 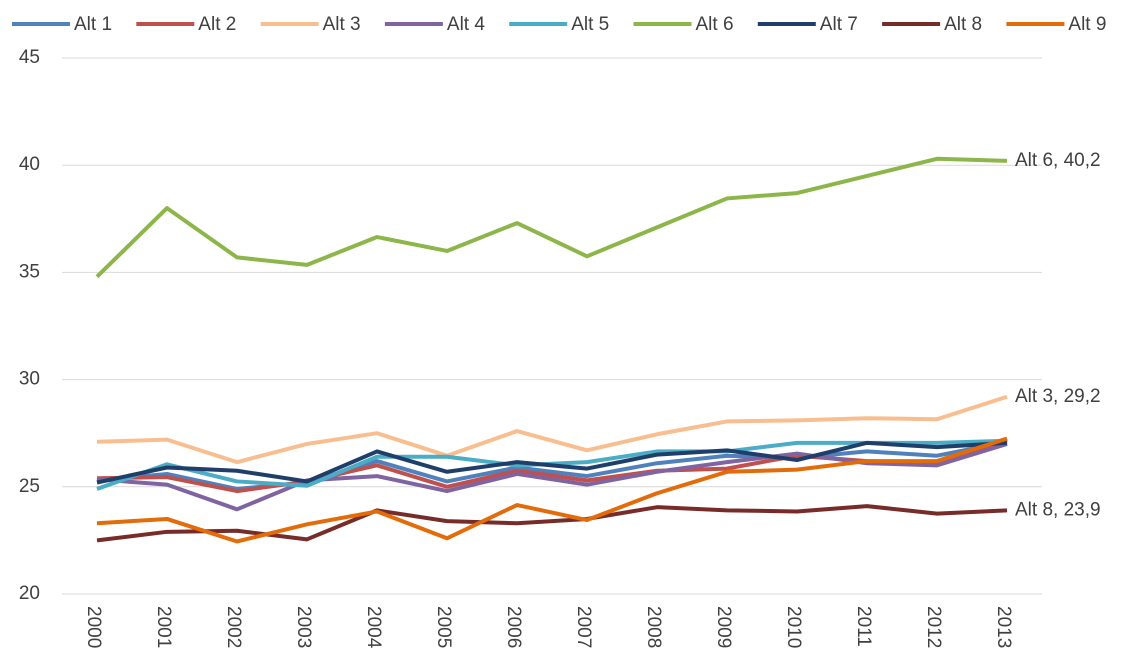 What do you see at coordinates (513, 627) in the screenshot?
I see `x-tick-label: 2006` at bounding box center [513, 627].